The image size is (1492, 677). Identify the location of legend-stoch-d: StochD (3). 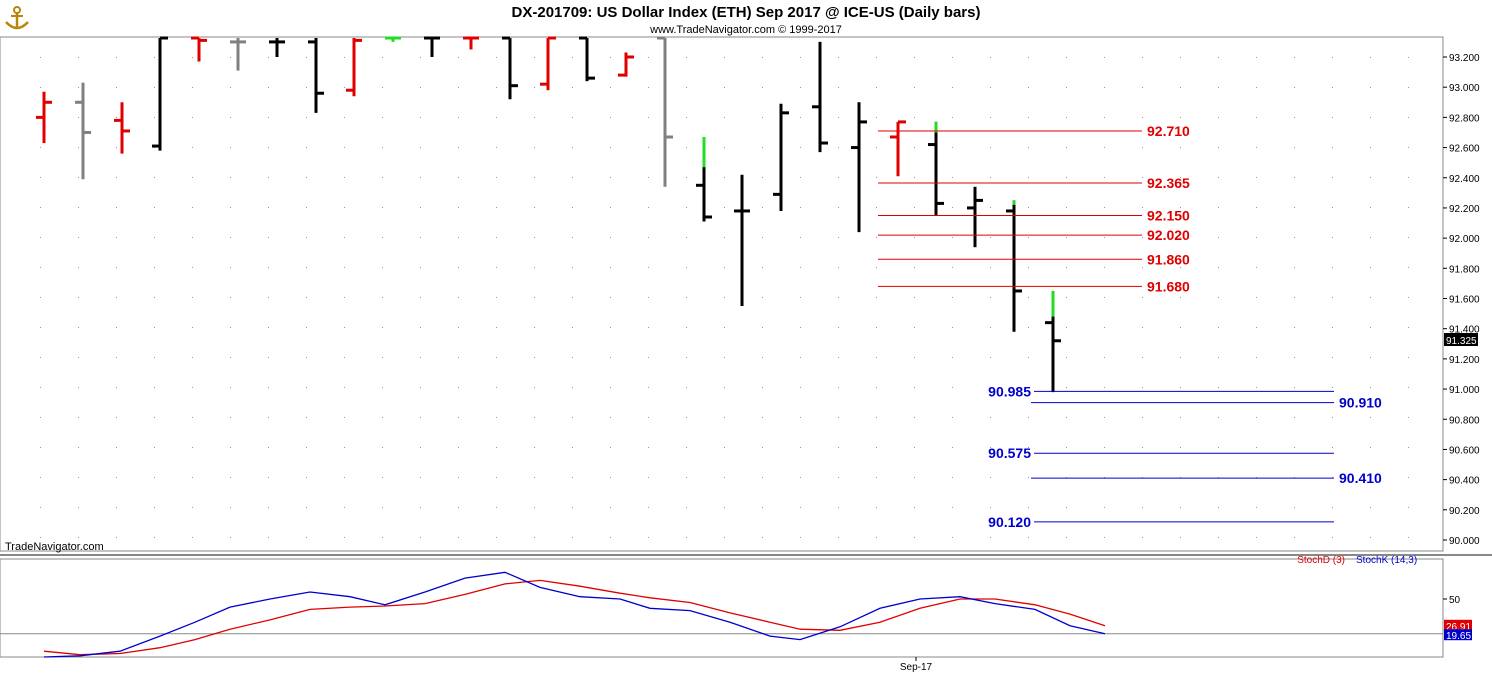
(1321, 560).